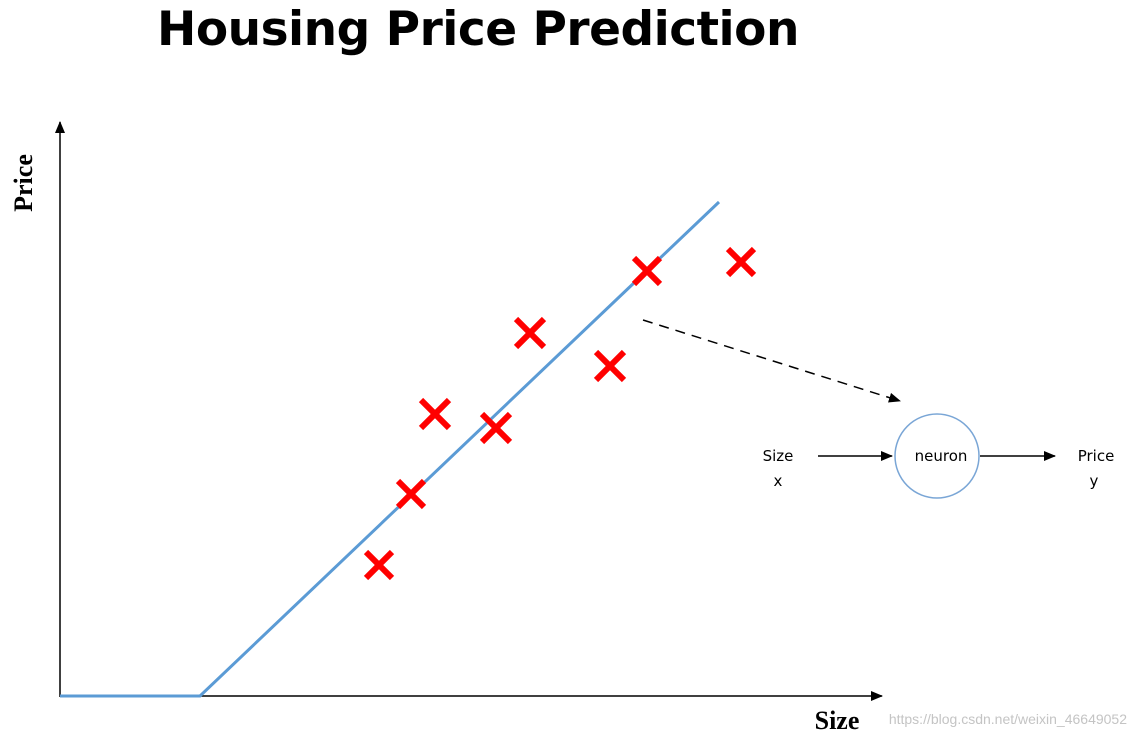  I want to click on diagram-title: Housing Price Prediction, so click(478, 29).